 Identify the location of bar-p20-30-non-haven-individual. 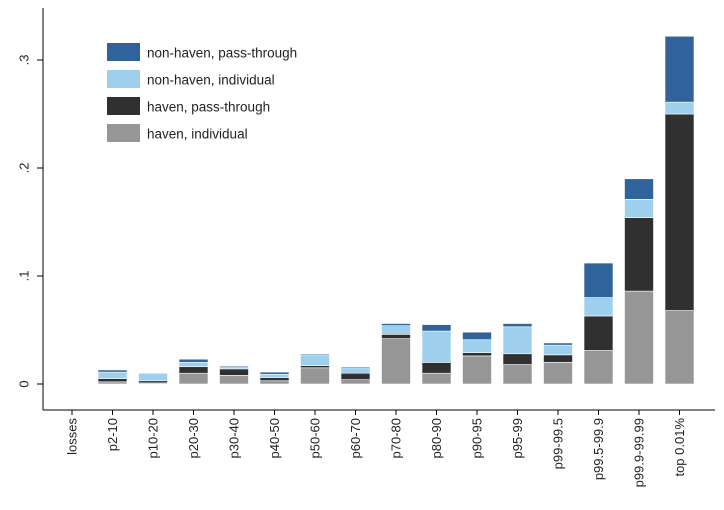
(193, 365).